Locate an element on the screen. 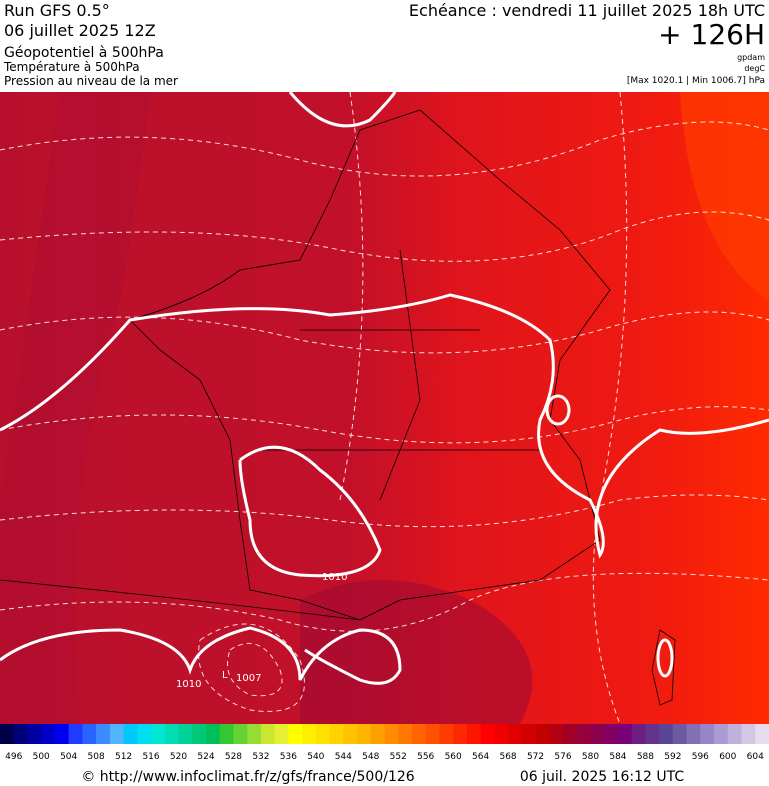  scale-label: 496 is located at coordinates (13, 757).